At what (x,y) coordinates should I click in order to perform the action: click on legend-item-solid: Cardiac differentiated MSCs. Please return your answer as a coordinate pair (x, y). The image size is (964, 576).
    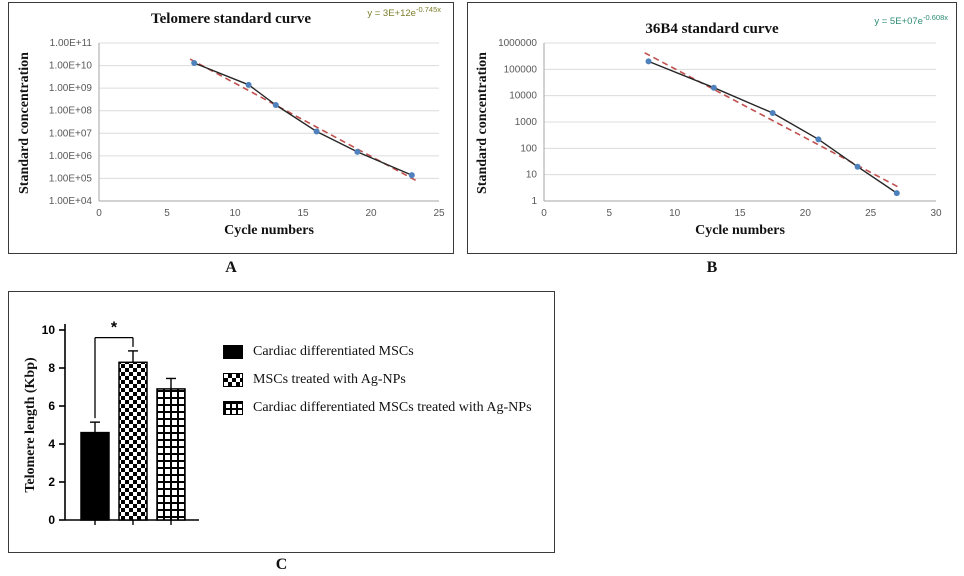
    Looking at the image, I should click on (377, 352).